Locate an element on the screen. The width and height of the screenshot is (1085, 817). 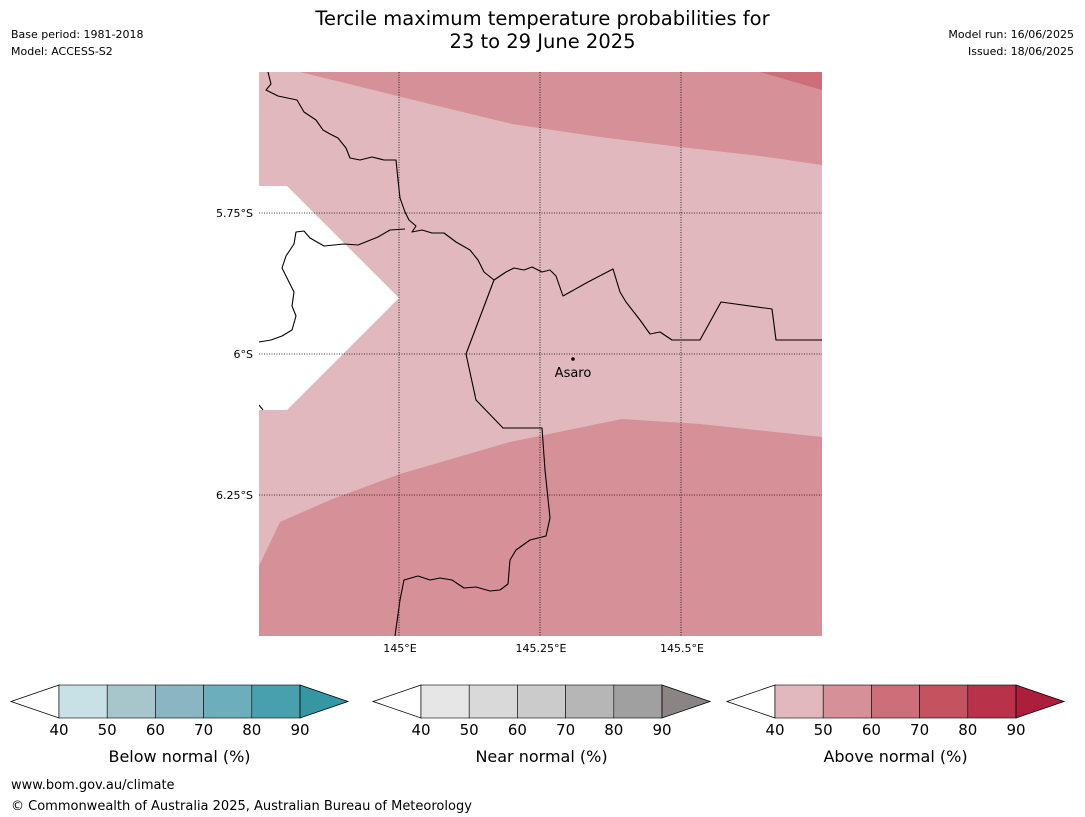
title-line-2: 23 to 29 June 2025 is located at coordinates (542, 41).